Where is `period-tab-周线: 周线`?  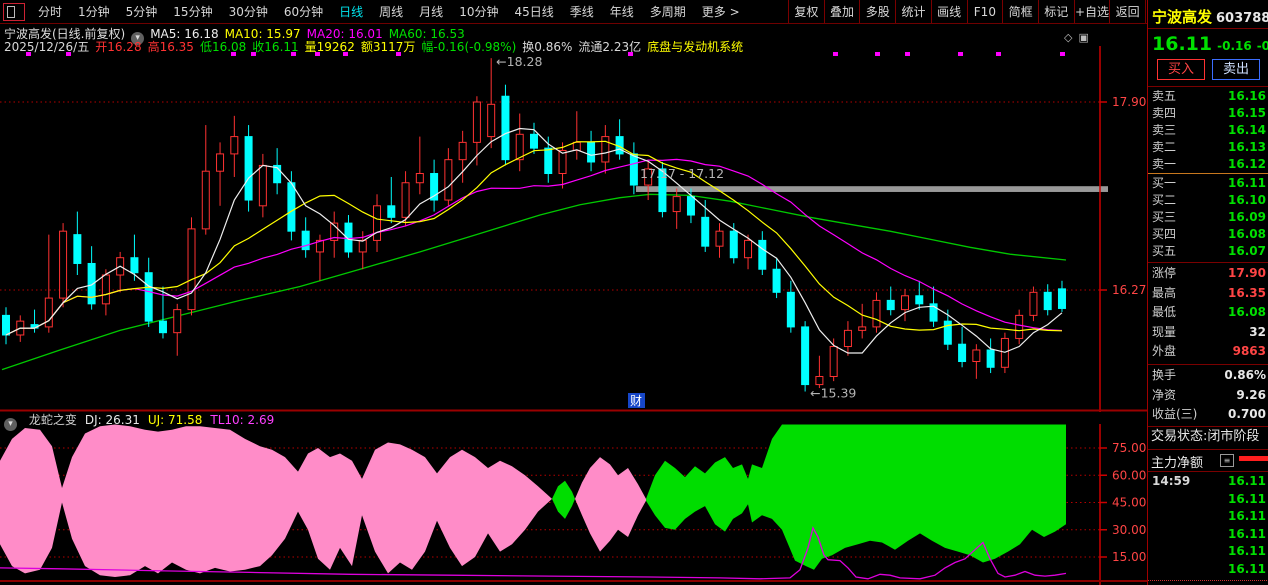
period-tab-周线: 周线 is located at coordinates (391, 12).